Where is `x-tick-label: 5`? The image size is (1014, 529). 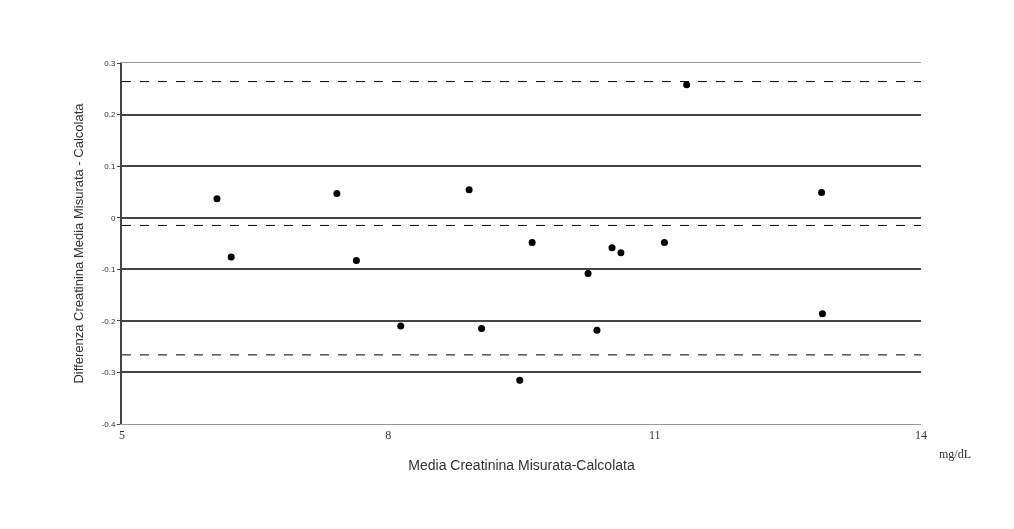 x-tick-label: 5 is located at coordinates (122, 435).